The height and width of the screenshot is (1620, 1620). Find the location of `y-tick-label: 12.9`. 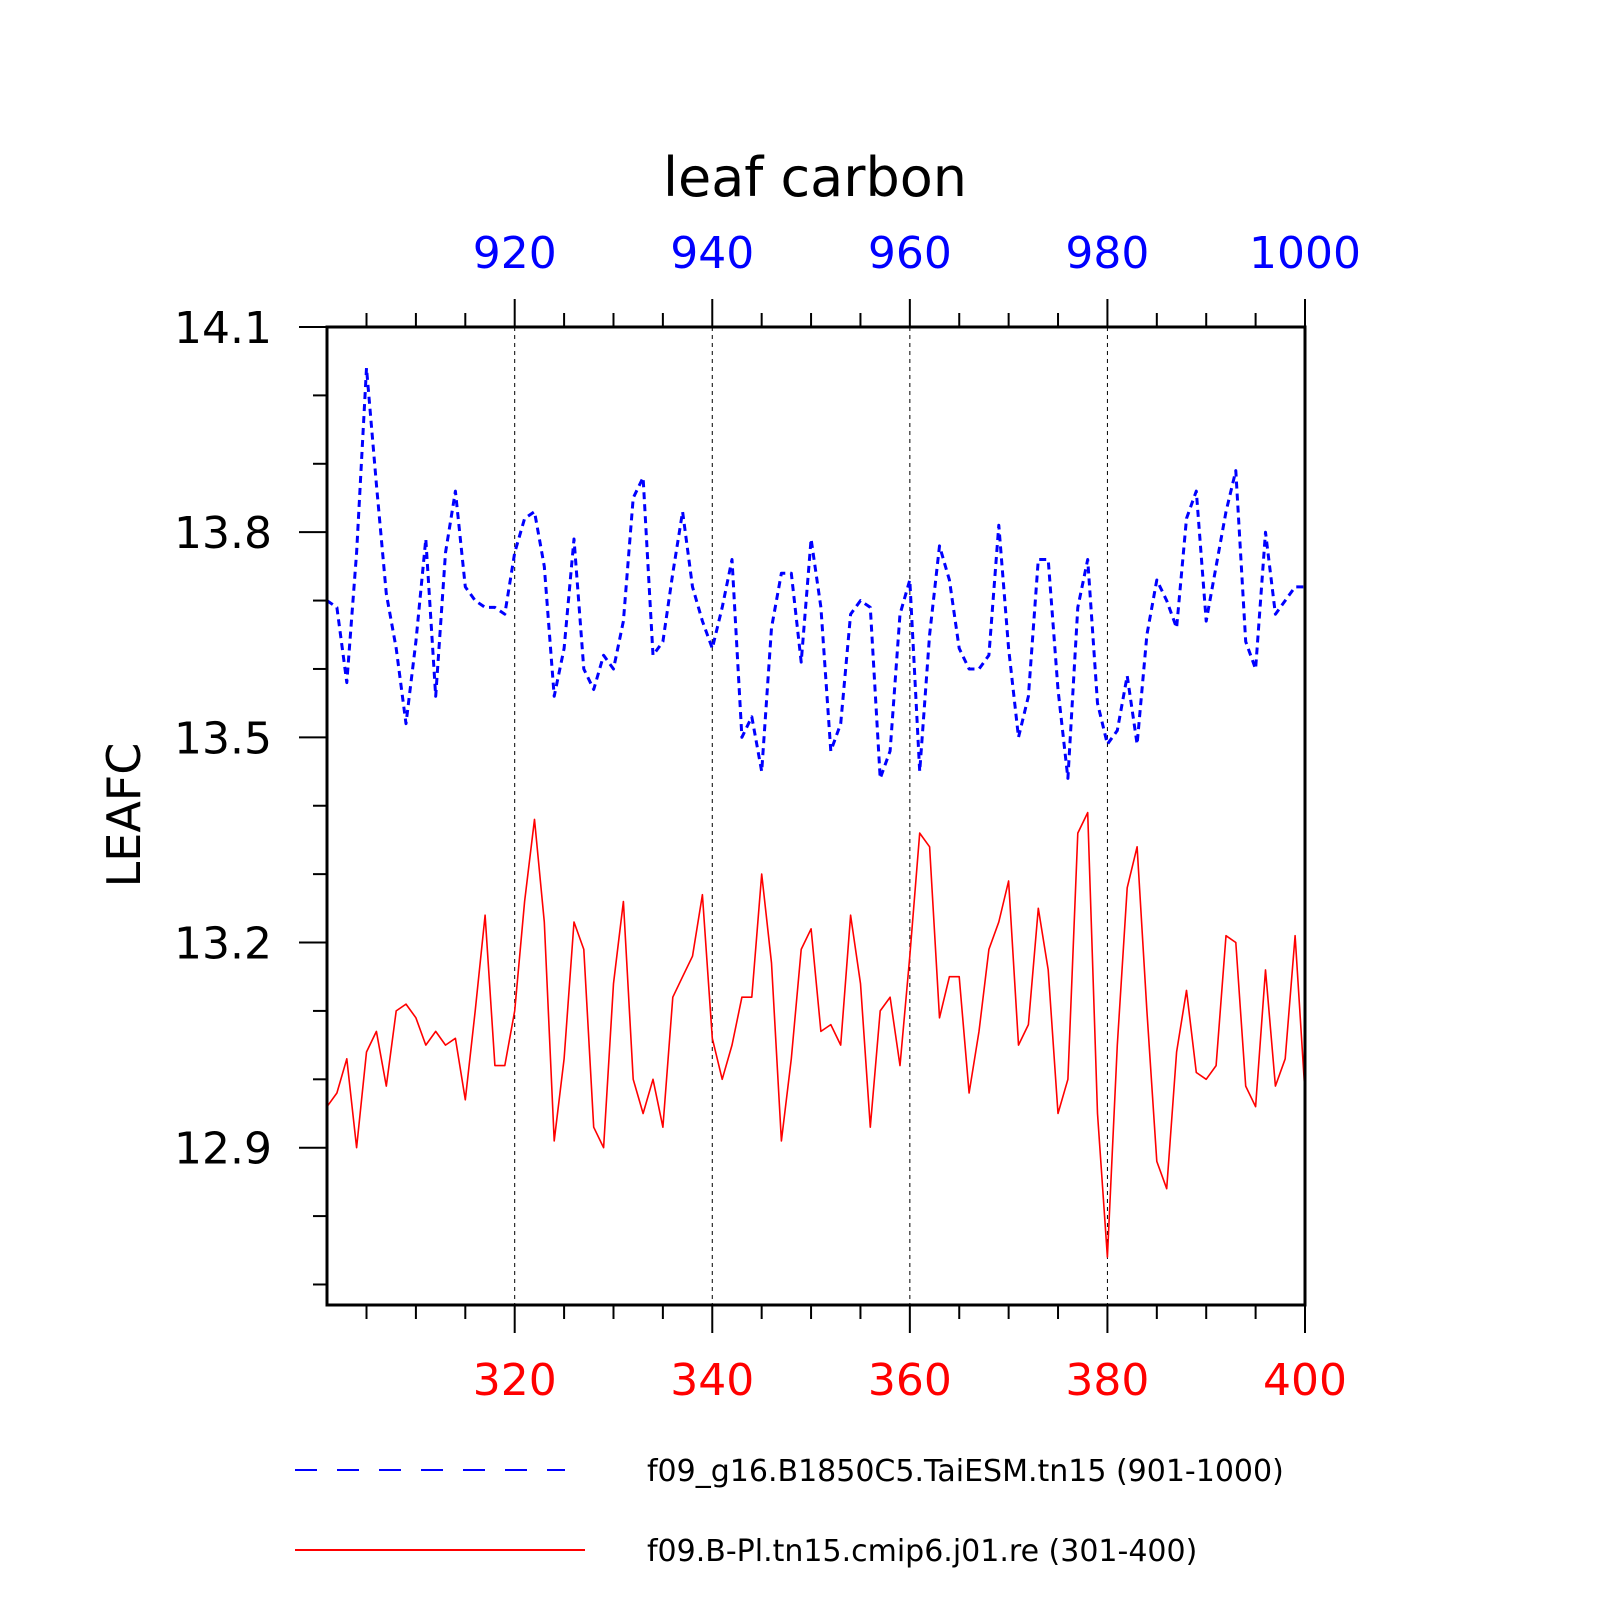

y-tick-label: 12.9 is located at coordinates (223, 1149).